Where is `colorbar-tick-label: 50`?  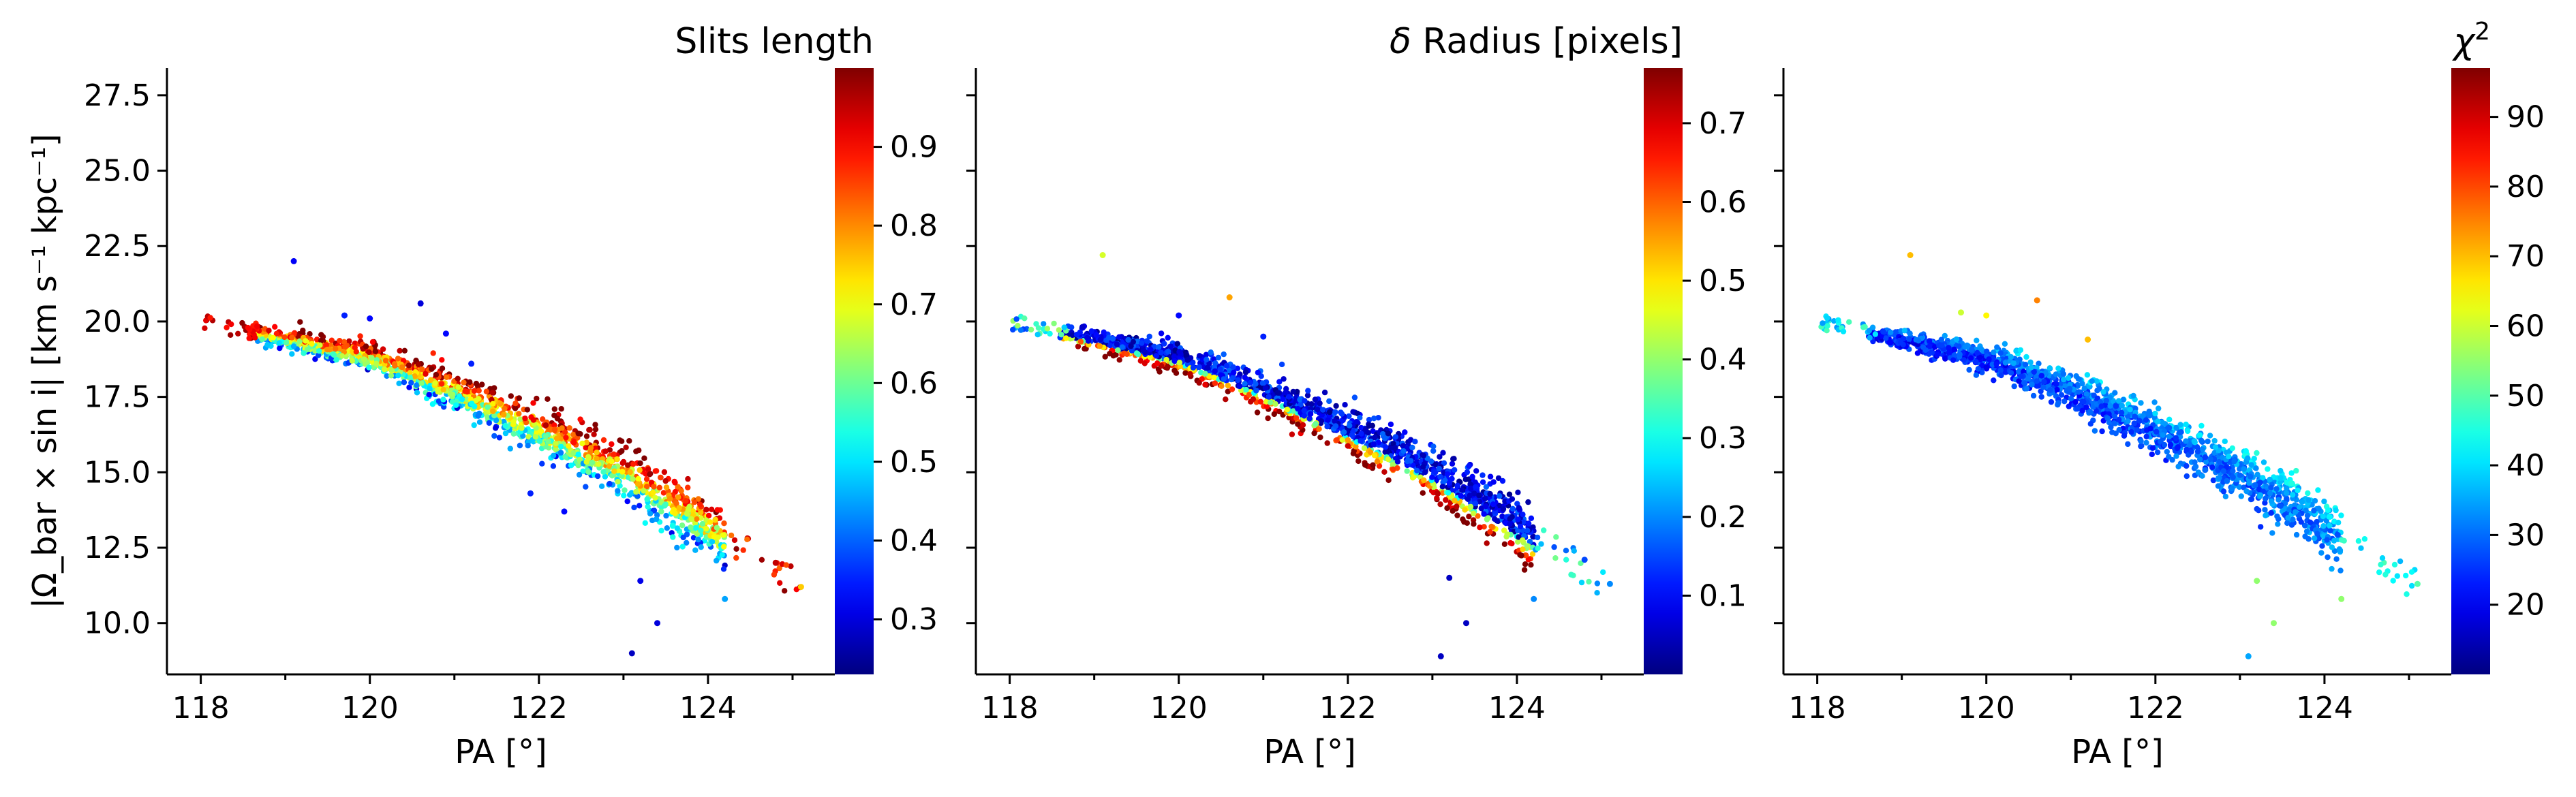
colorbar-tick-label: 50 is located at coordinates (2525, 396).